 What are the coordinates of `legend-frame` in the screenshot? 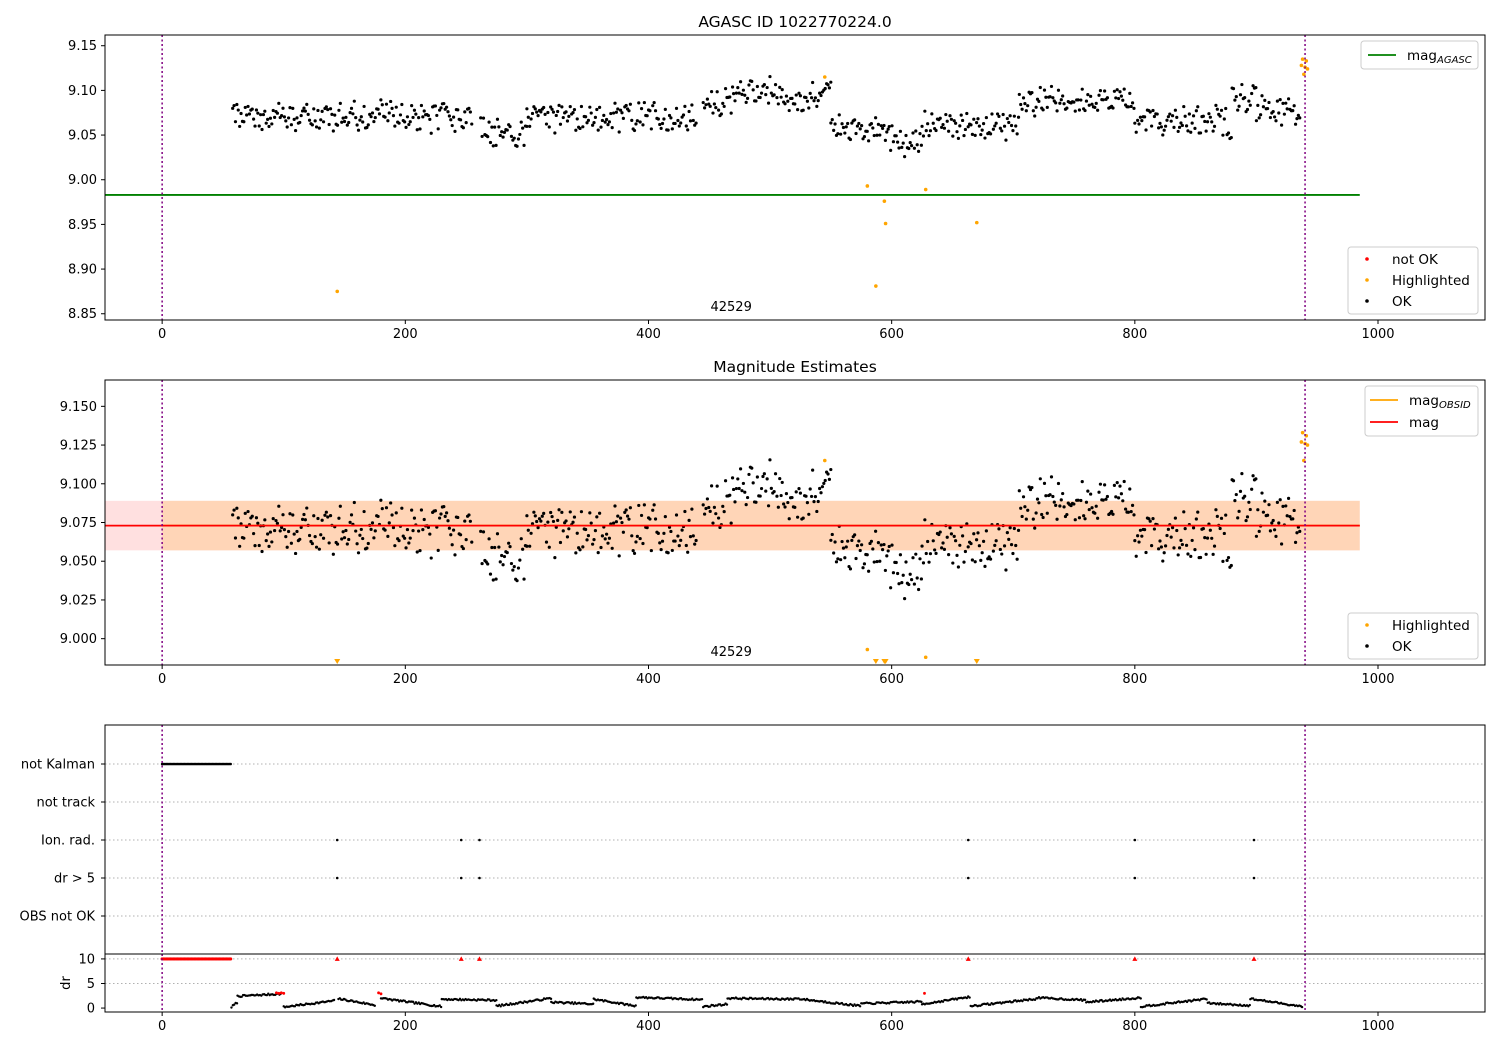 It's located at (1413, 636).